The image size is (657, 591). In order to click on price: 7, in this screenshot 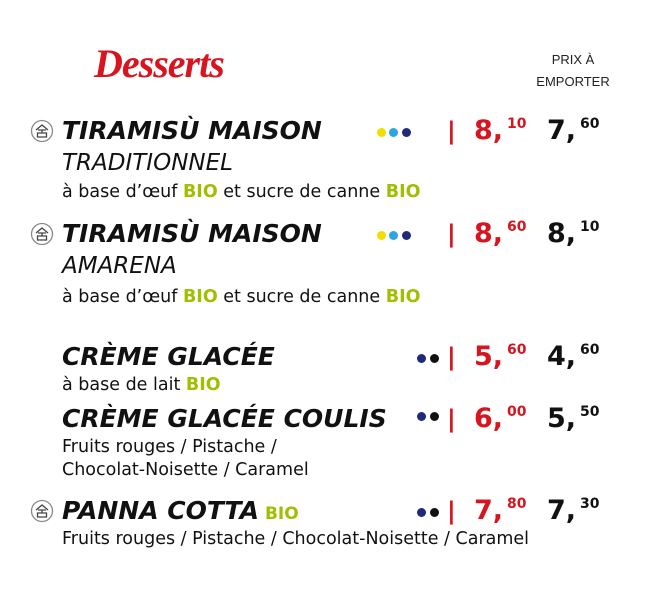, I will do `click(489, 510)`.